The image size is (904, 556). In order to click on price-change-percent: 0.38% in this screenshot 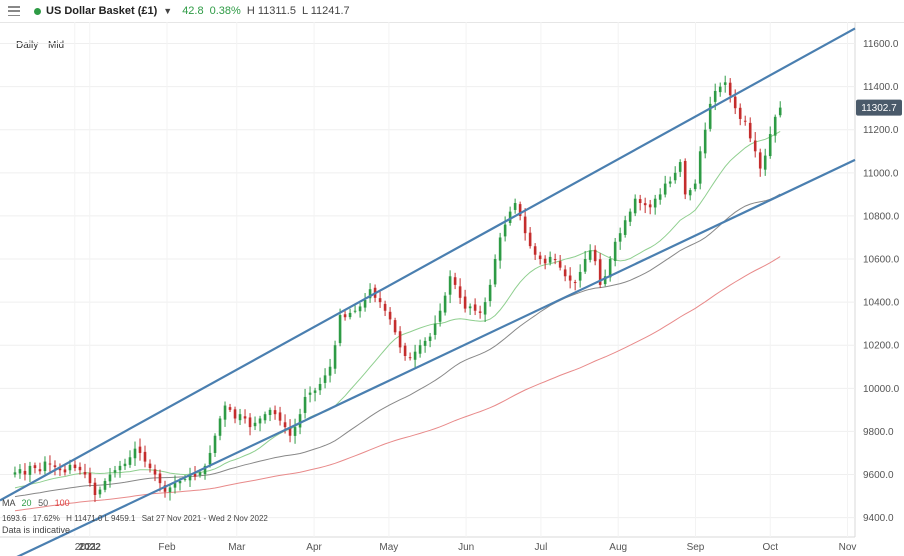, I will do `click(225, 11)`.